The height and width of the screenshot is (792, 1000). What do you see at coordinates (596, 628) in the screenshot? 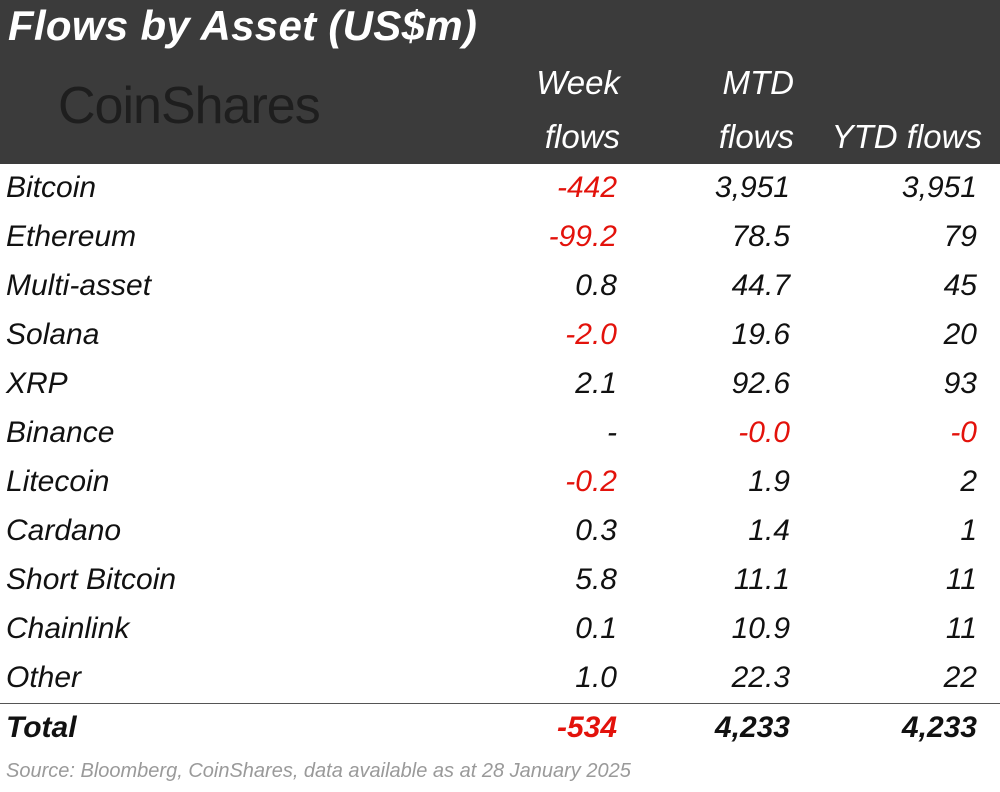
I see `week-flows: 0.1` at bounding box center [596, 628].